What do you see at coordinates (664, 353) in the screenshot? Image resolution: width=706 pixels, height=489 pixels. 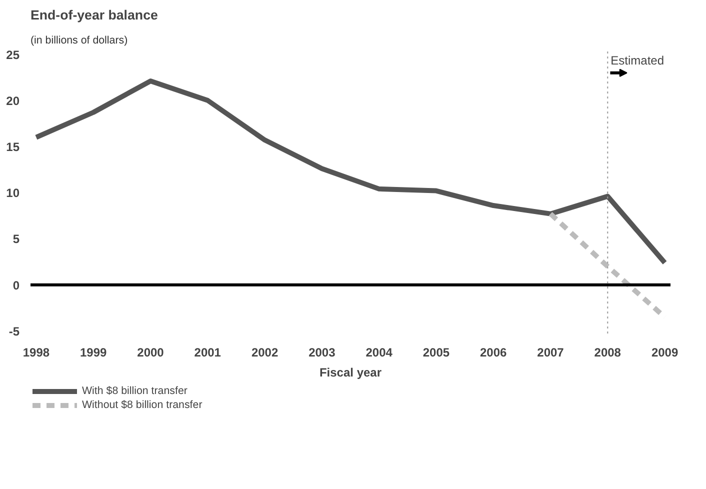 I see `x-tick-label: 2009` at bounding box center [664, 353].